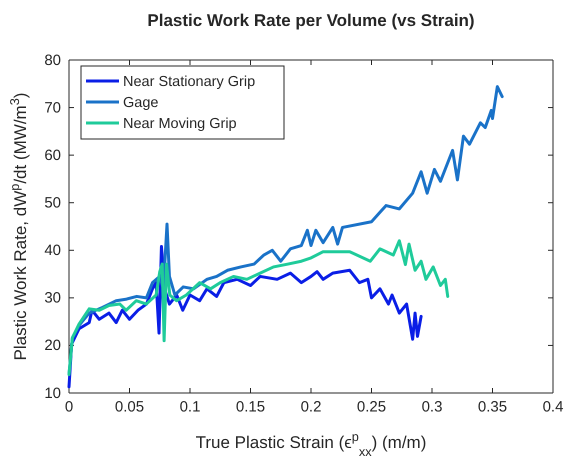 Image resolution: width=565 pixels, height=462 pixels. Describe the element at coordinates (52, 155) in the screenshot. I see `y-tick-label: 60` at that location.